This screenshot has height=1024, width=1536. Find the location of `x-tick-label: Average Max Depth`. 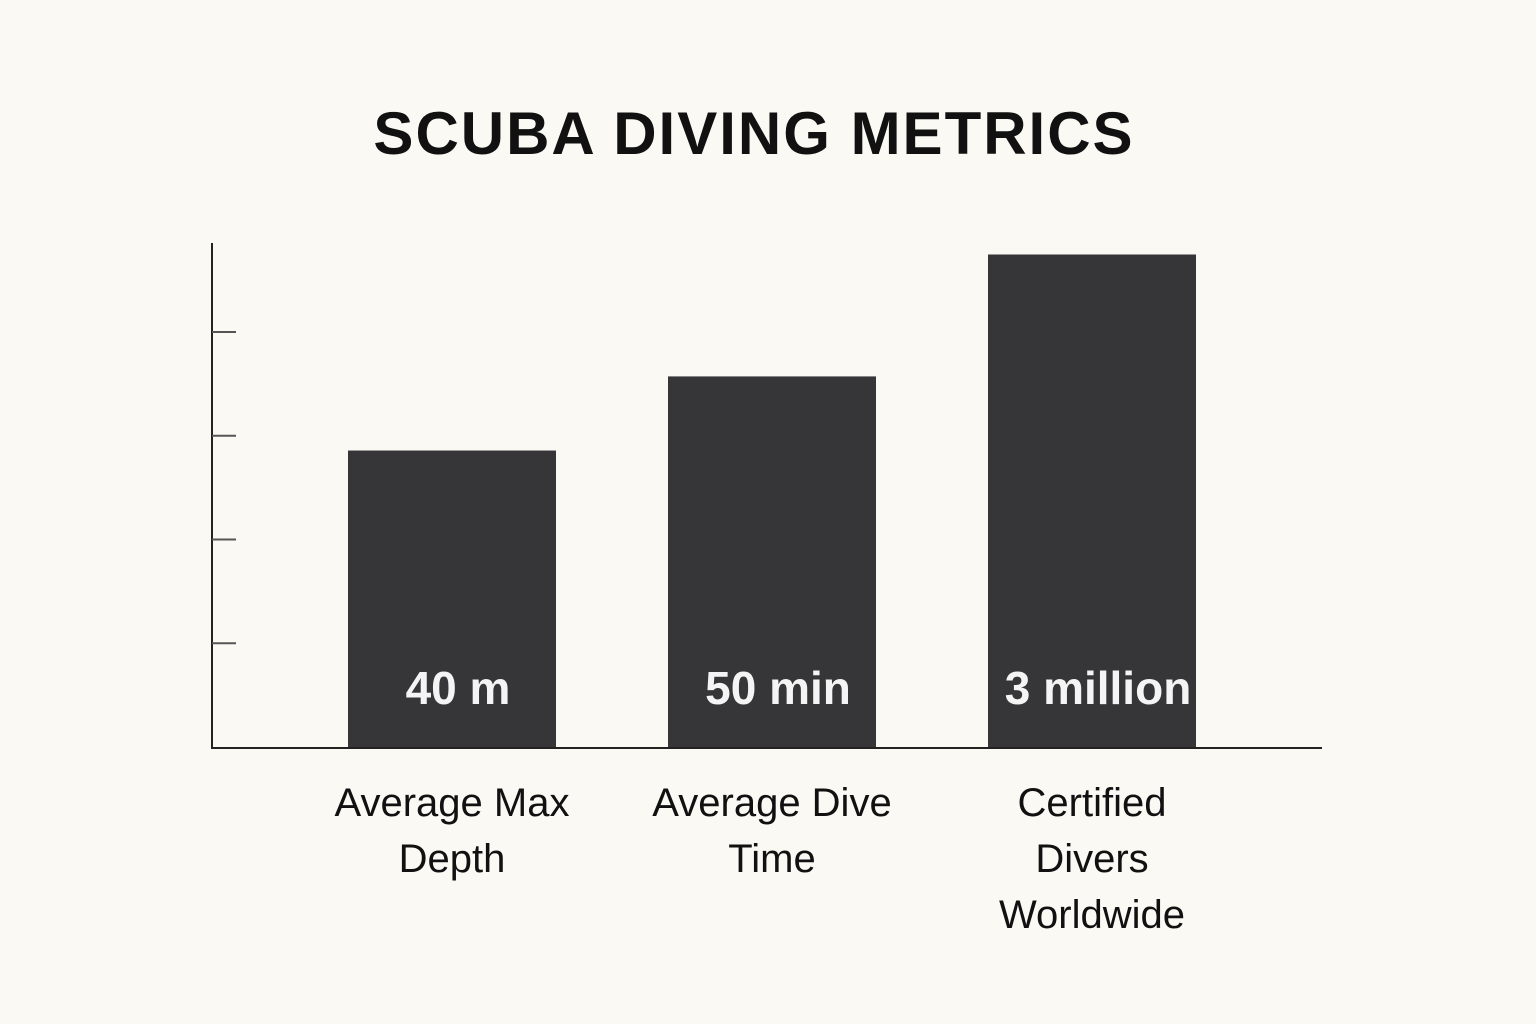

x-tick-label: Average Max Depth is located at coordinates (452, 831).